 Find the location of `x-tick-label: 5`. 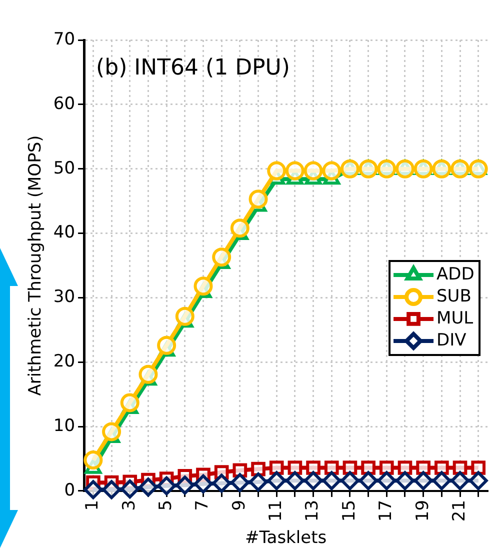

x-tick-label: 5 is located at coordinates (166, 505).